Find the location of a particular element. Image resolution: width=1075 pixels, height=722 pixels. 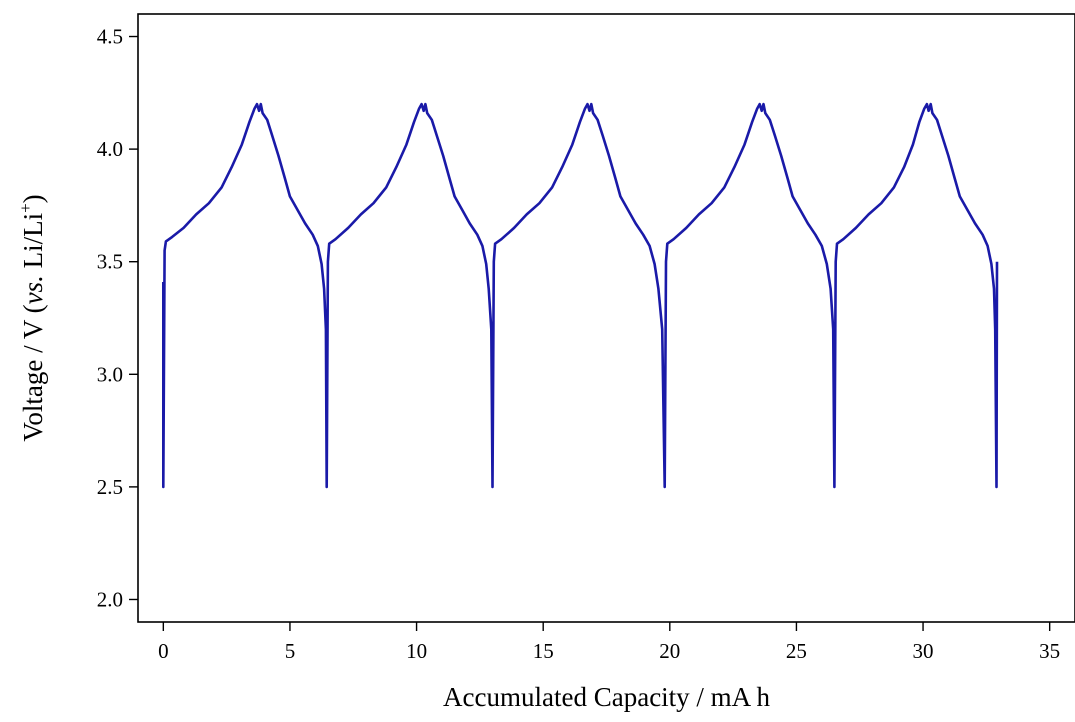

x-tick-label: 5 is located at coordinates (290, 651).